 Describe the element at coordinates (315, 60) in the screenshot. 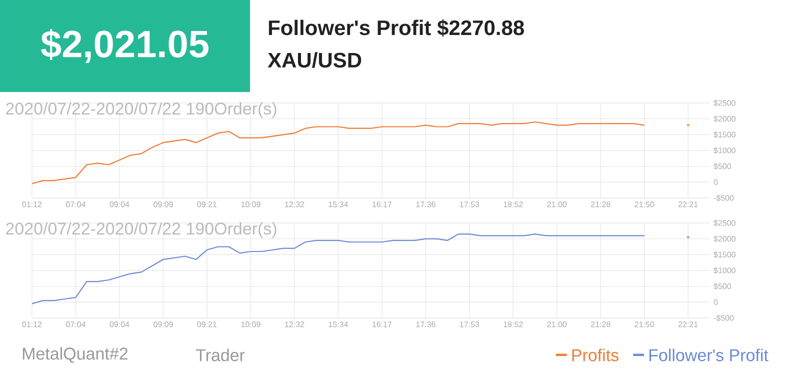

I see `text: XAU/USD` at that location.